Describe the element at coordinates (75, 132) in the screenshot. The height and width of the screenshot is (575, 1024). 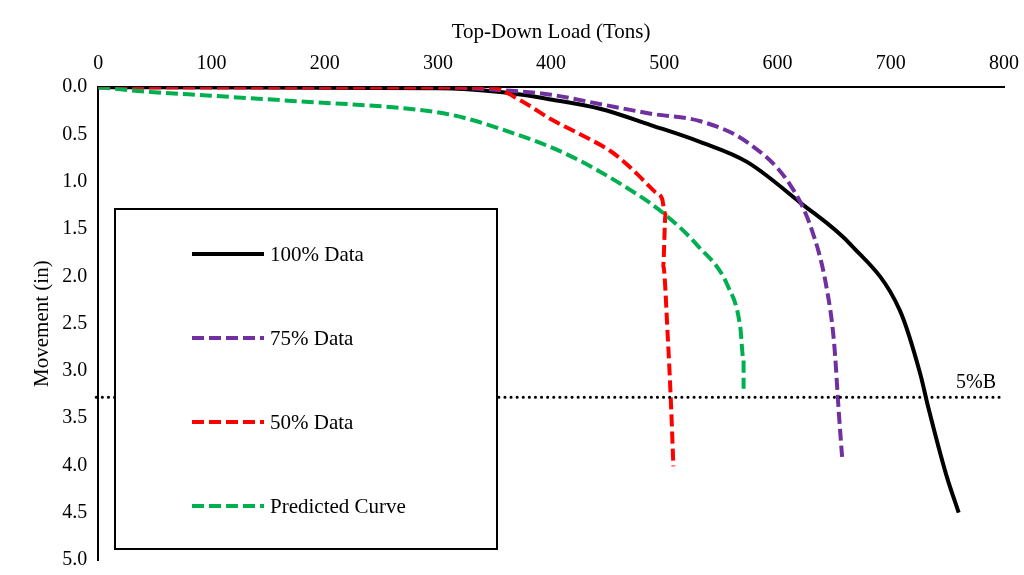
I see `y-tick-label: 0.5` at that location.